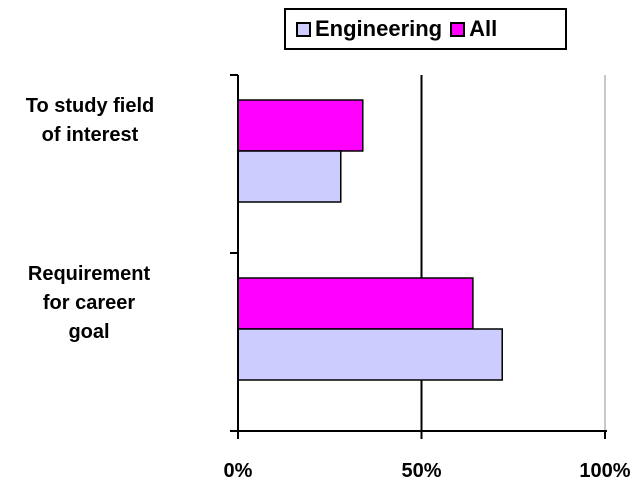  What do you see at coordinates (90, 120) in the screenshot?
I see `category-label-study-field: To study field of interest` at bounding box center [90, 120].